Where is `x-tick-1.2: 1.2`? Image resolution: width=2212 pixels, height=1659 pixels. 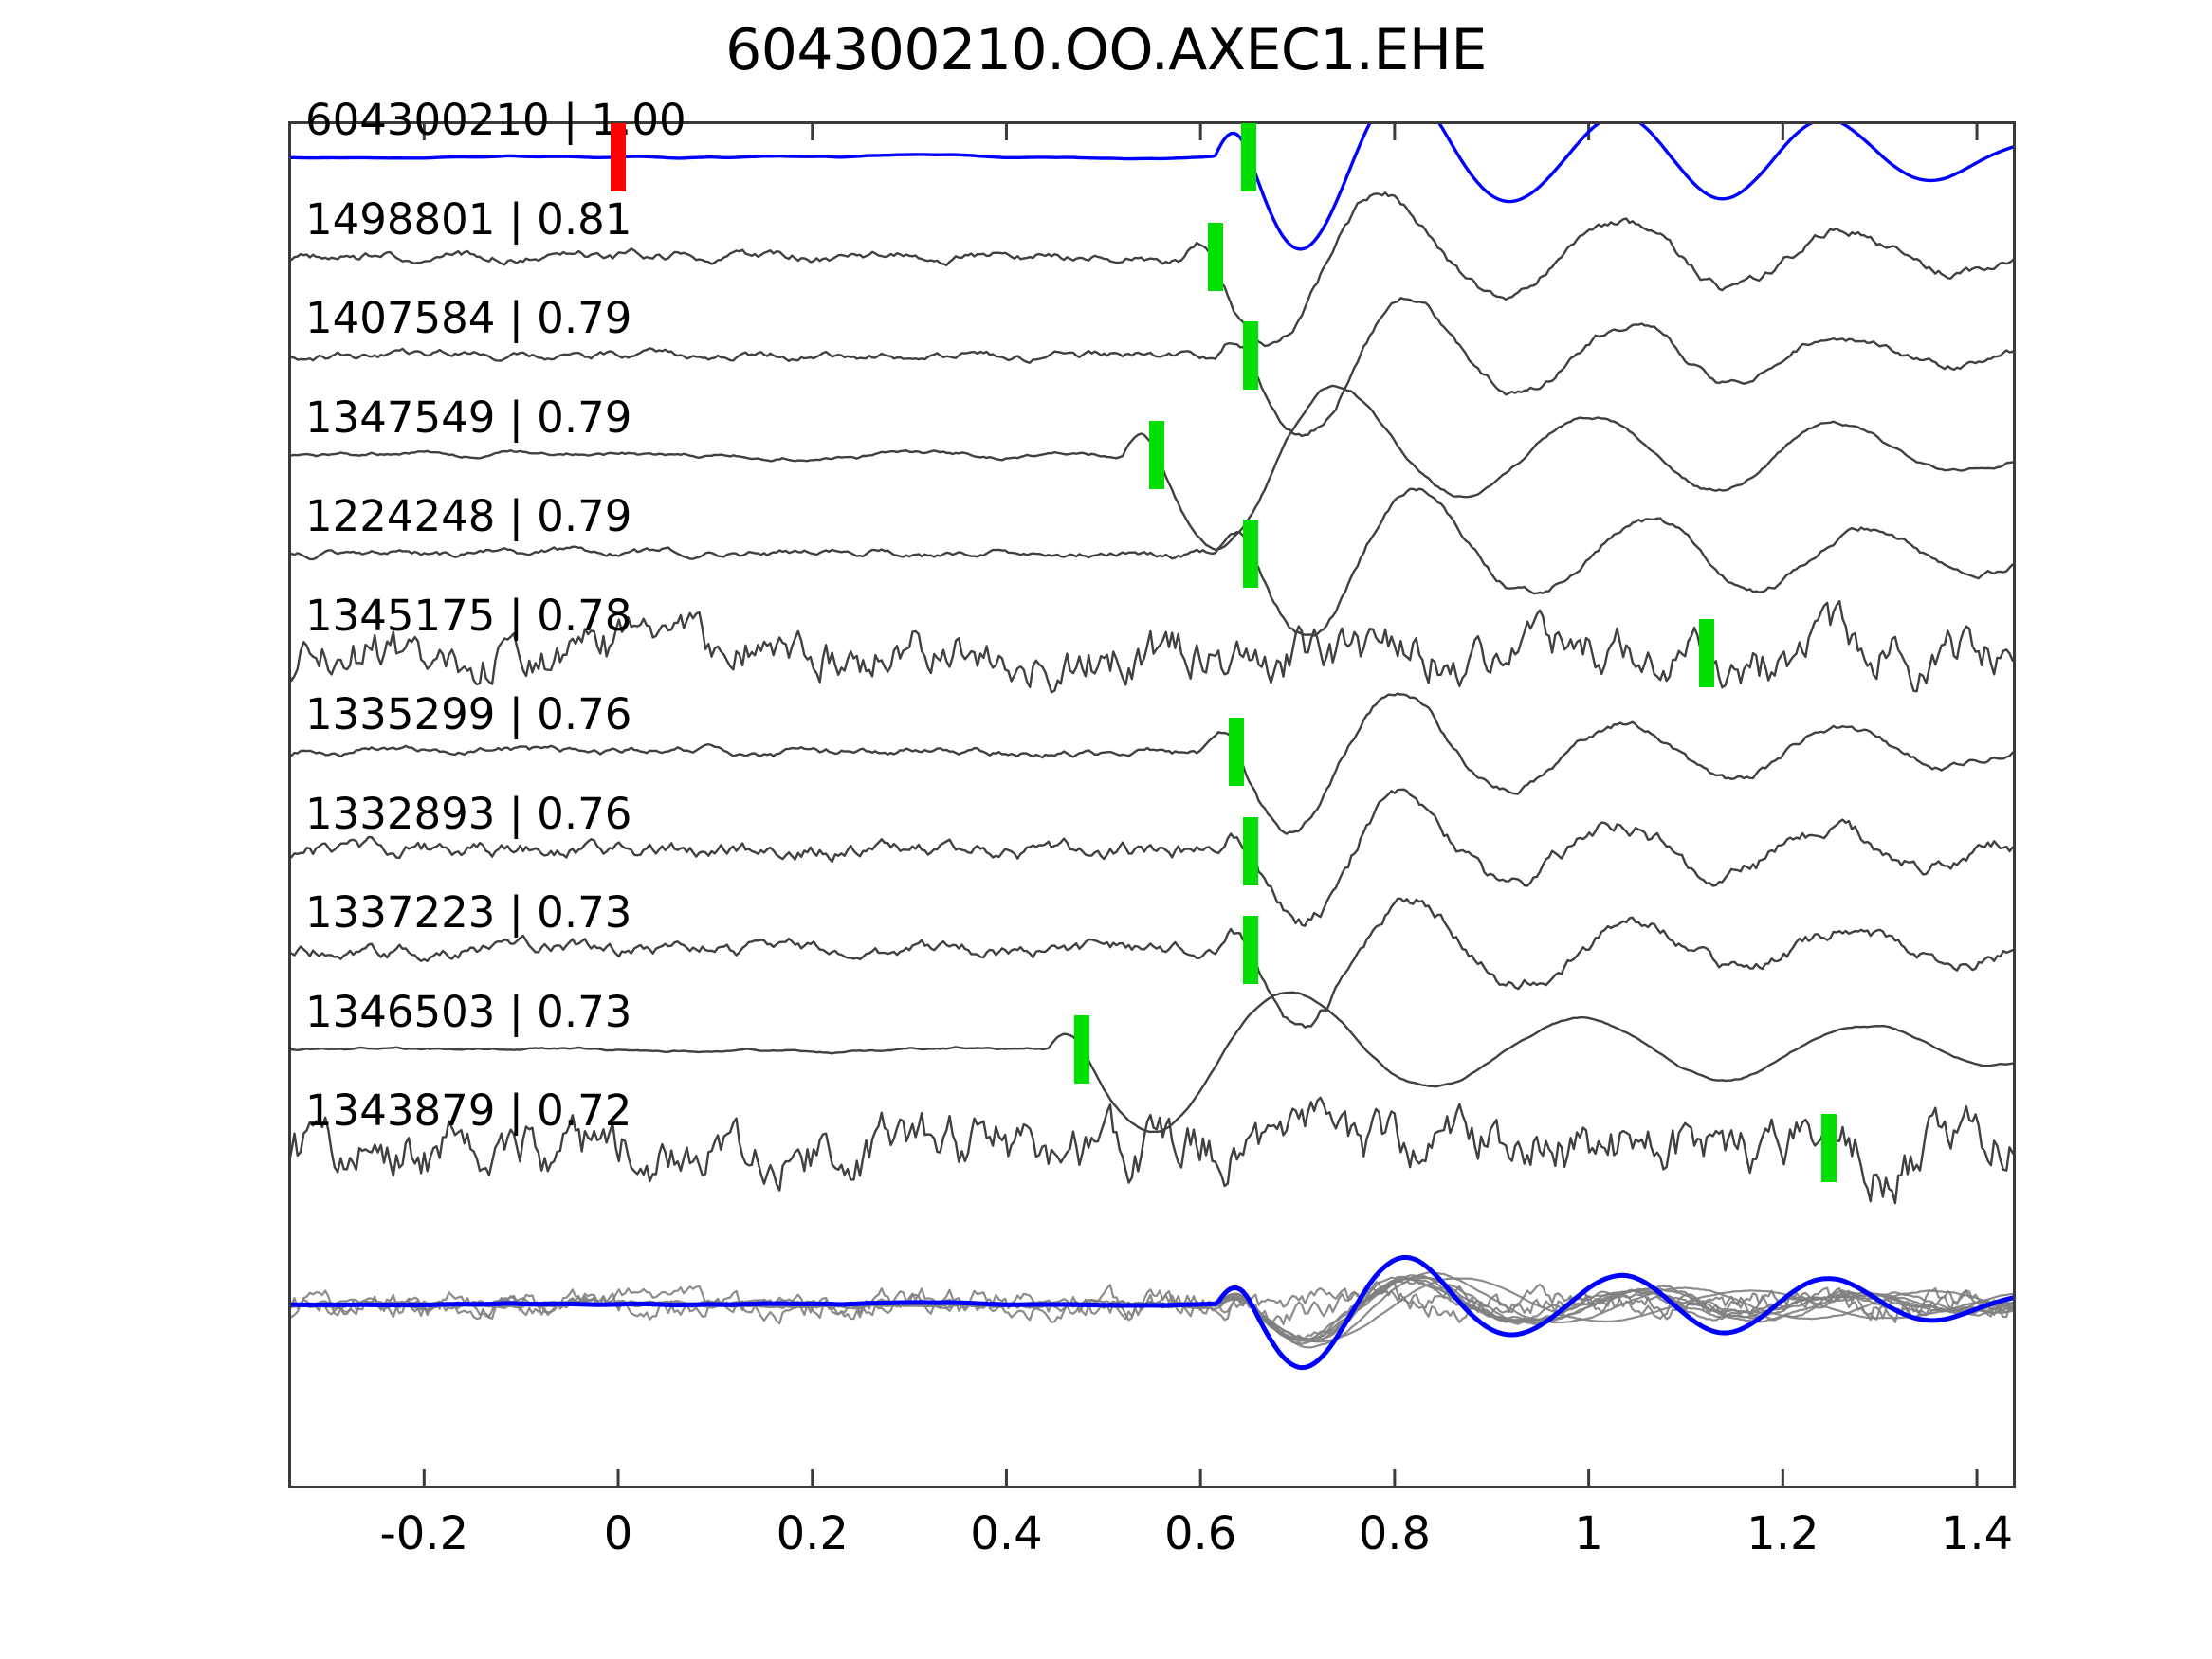
x-tick-1.2: 1.2 is located at coordinates (1782, 1533).